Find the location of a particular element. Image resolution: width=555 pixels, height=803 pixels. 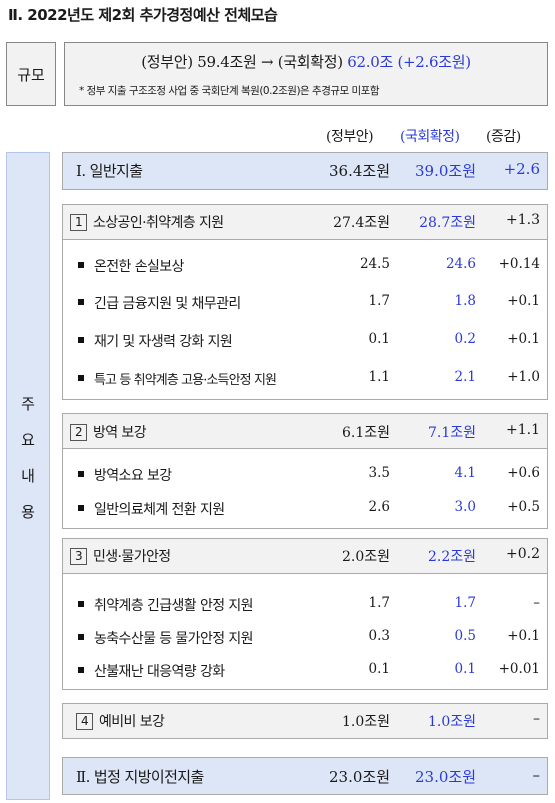

list-item: 특고 등 취약계층 고용·소득안정 지원 1.1 2.1 +1.0 is located at coordinates (305, 379).